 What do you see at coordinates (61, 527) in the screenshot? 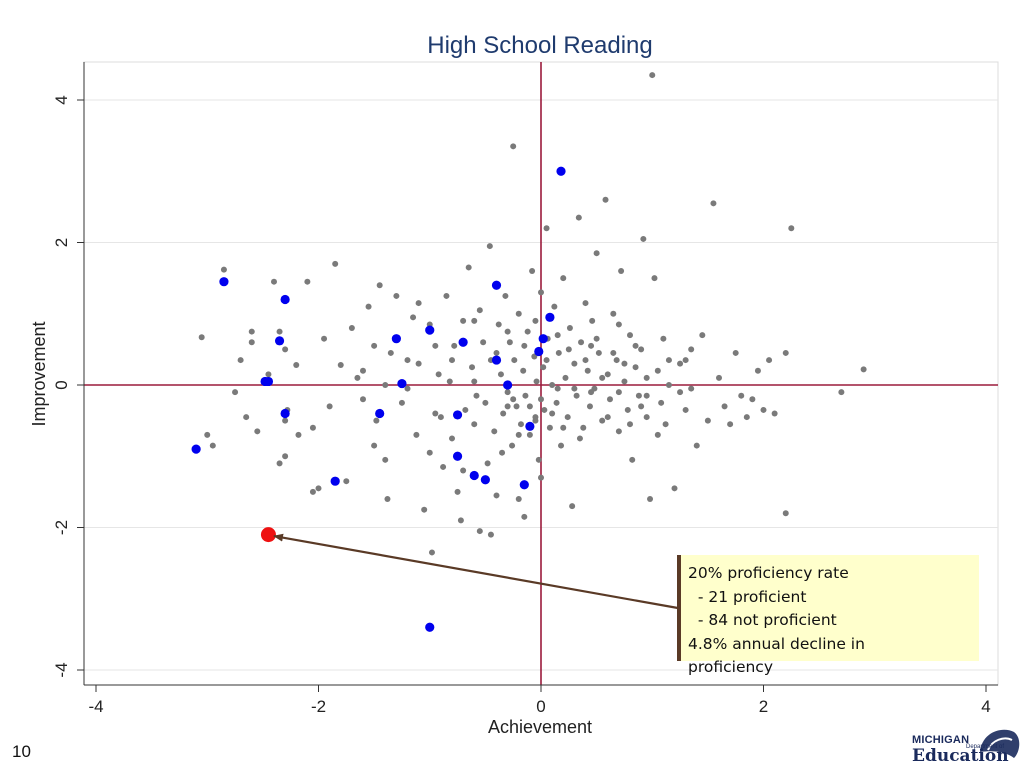
I see `y-tick-label: -2` at bounding box center [61, 527].